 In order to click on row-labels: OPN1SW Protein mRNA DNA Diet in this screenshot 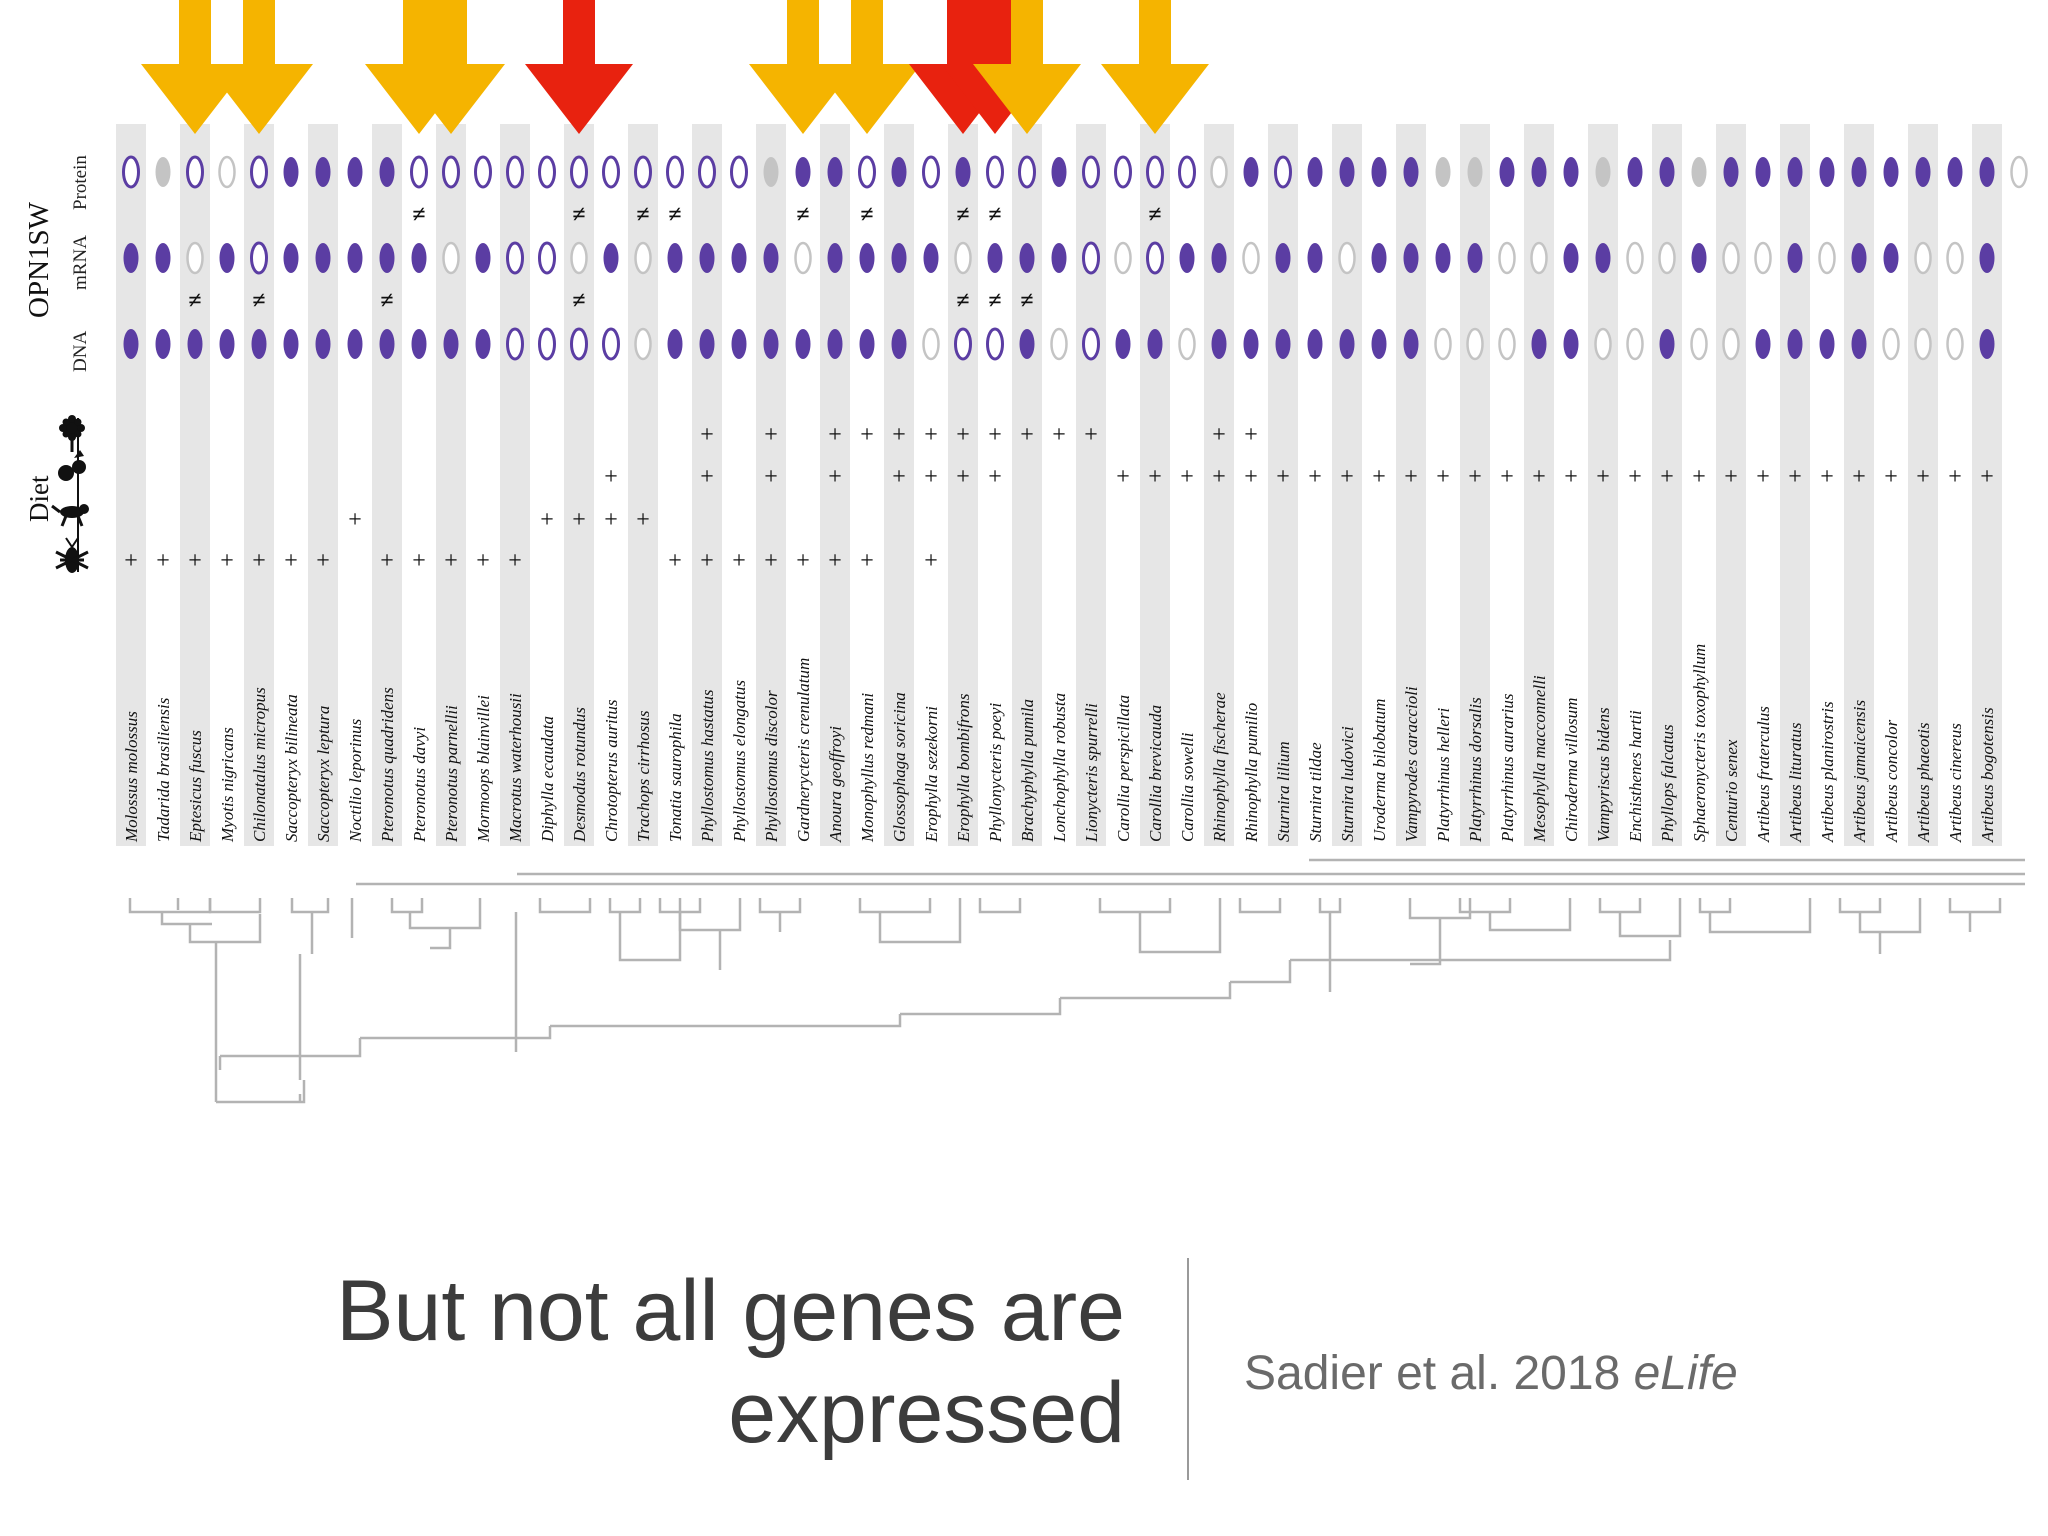, I will do `click(57, 363)`.